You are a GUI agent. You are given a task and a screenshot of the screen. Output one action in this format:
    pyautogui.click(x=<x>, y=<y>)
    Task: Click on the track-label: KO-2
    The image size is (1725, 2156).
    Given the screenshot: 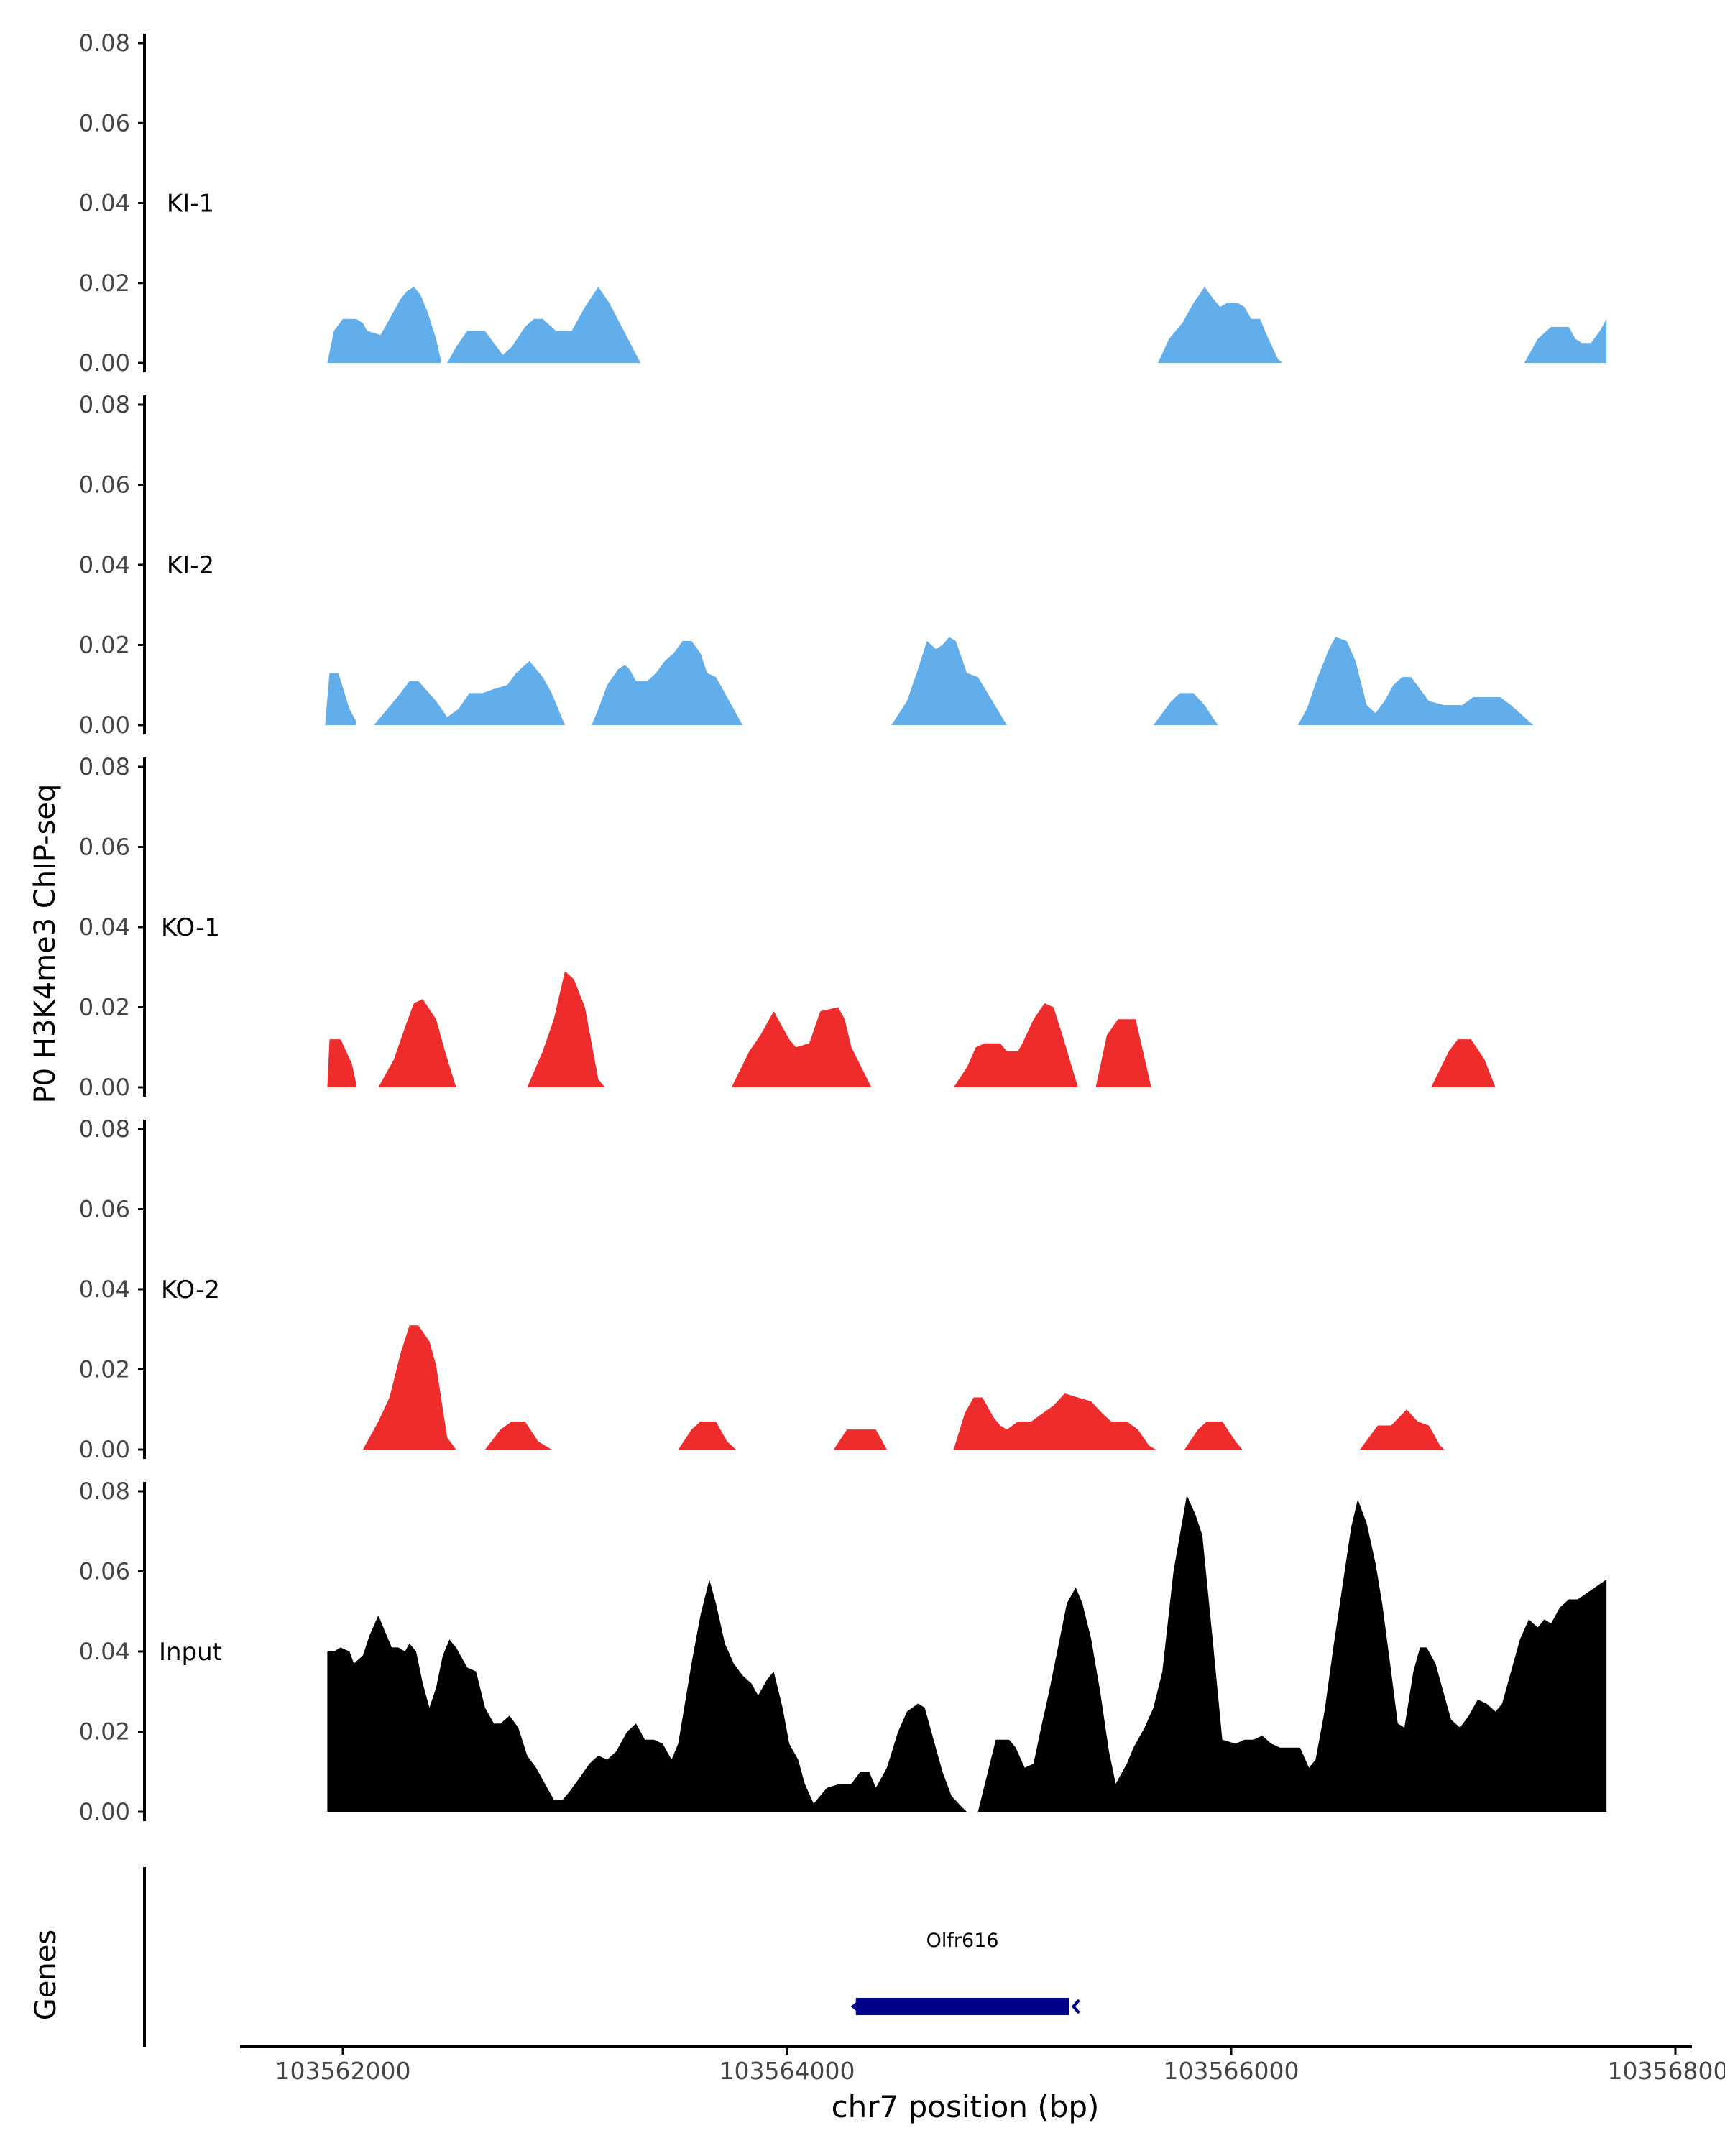 What is the action you would take?
    pyautogui.click(x=190, y=1290)
    